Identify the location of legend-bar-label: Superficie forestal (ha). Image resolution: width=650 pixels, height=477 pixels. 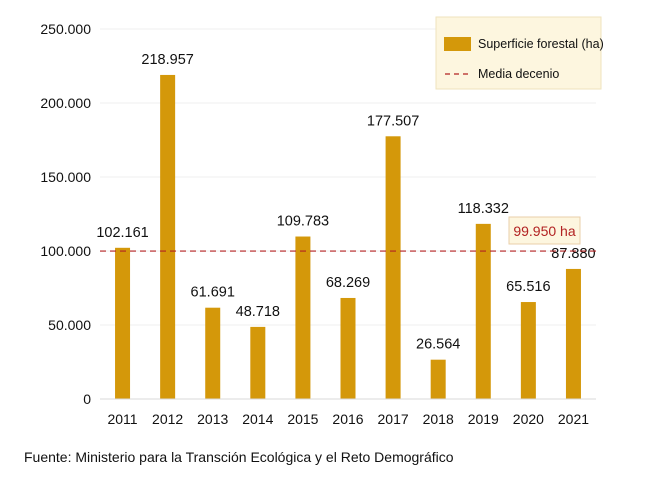
(541, 44).